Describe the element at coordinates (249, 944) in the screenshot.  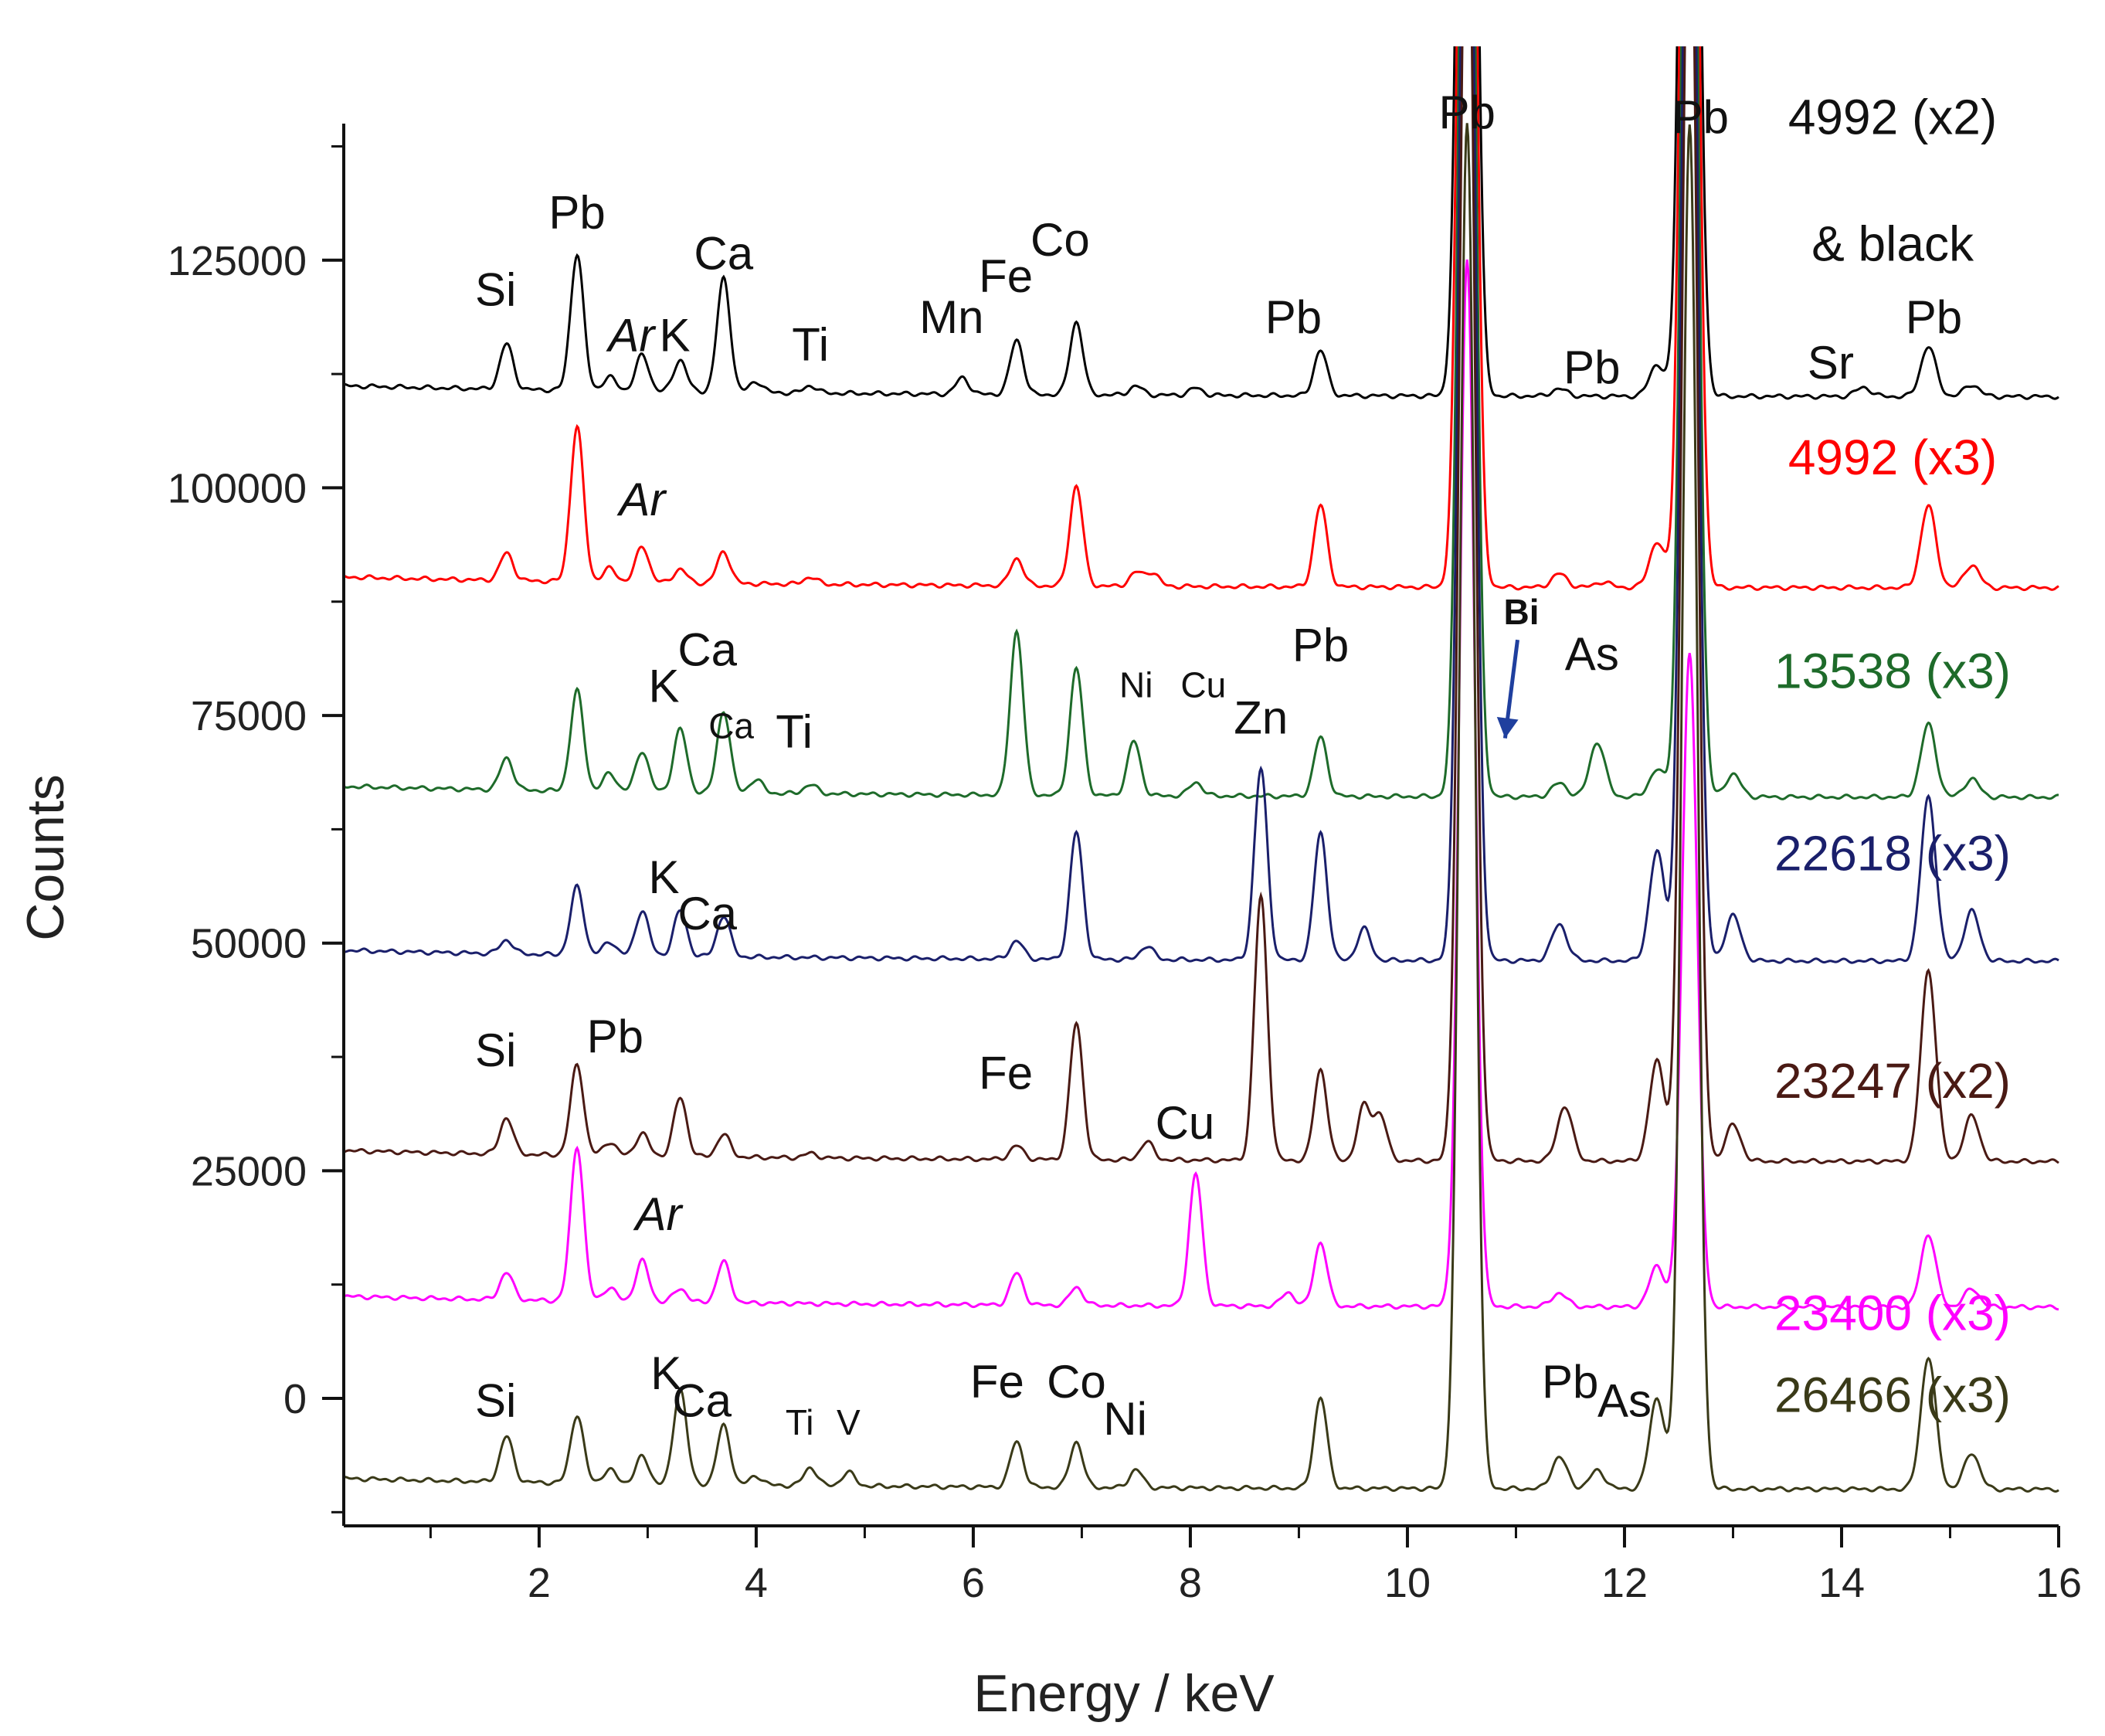
I see `y-tick-label: 50000` at that location.